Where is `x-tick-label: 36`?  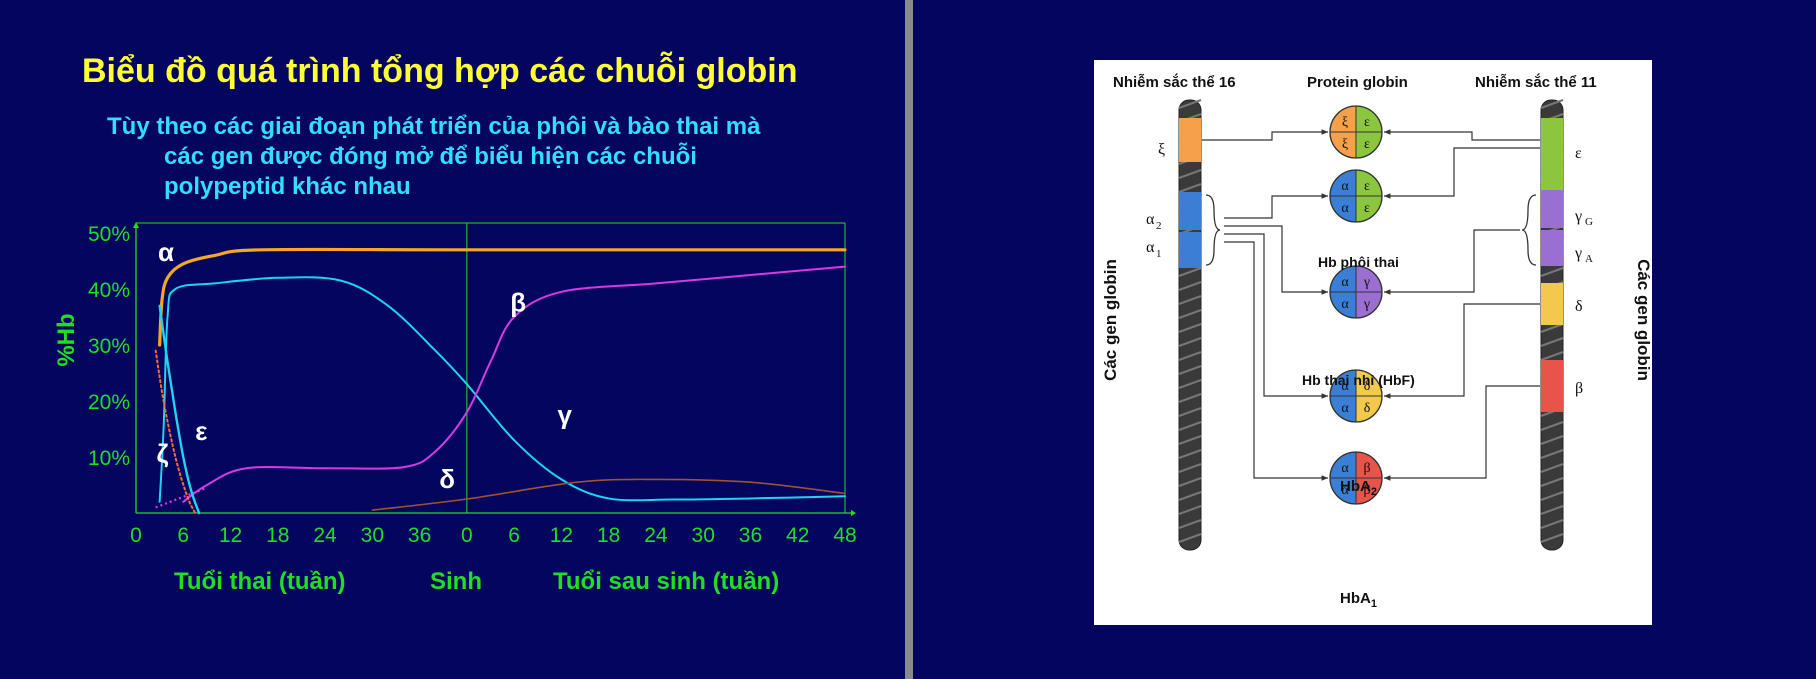 x-tick-label: 36 is located at coordinates (750, 535).